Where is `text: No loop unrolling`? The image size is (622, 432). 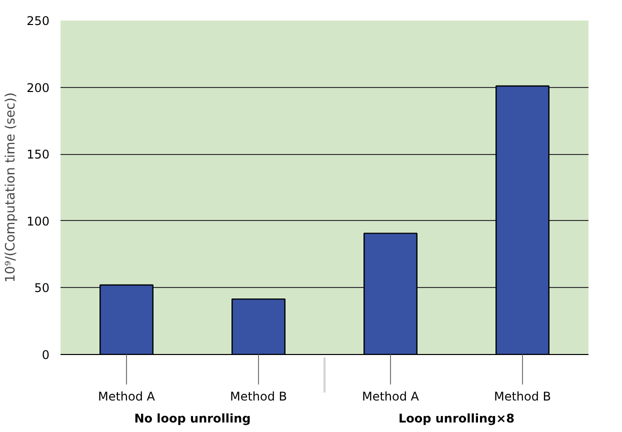
text: No loop unrolling is located at coordinates (192, 419).